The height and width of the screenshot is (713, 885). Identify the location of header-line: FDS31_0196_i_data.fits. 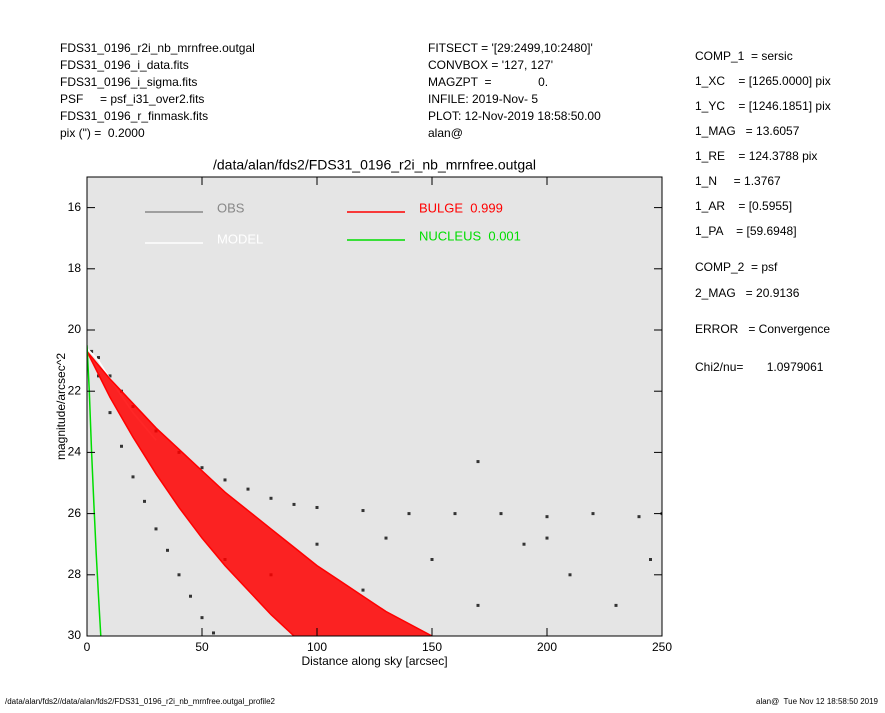
(124, 65).